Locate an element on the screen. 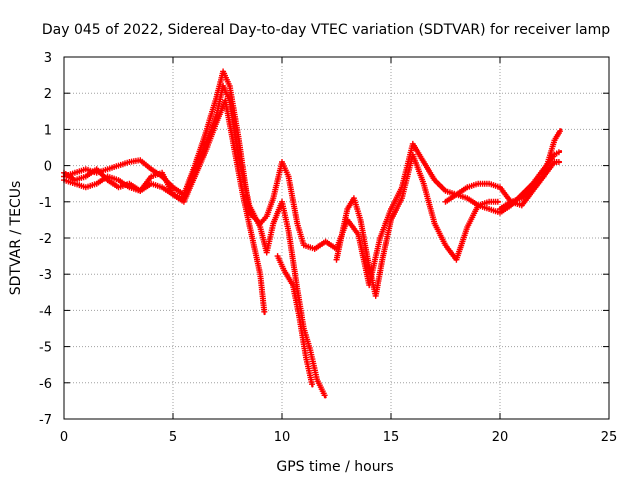 This screenshot has width=640, height=480. x-tick-label: 25 is located at coordinates (609, 437).